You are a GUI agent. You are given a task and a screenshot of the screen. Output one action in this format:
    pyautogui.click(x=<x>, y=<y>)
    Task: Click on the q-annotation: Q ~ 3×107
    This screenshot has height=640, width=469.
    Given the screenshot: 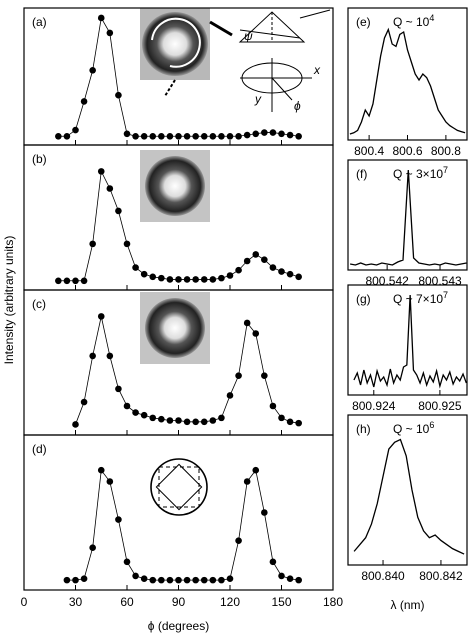 What is the action you would take?
    pyautogui.click(x=420, y=173)
    